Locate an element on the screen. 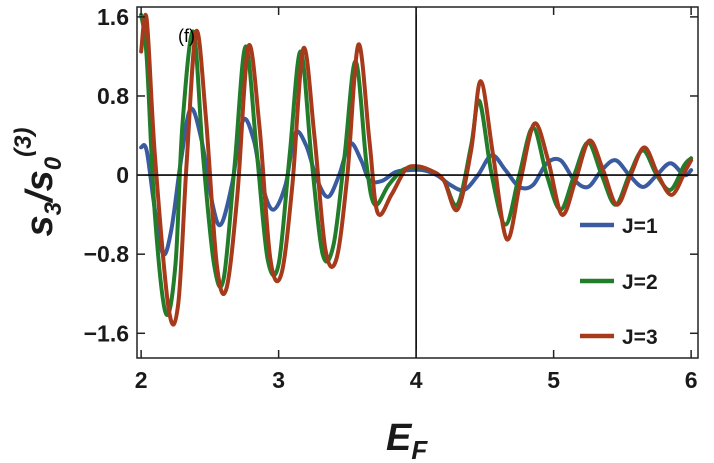 The image size is (714, 463). x-tick-label: 3 is located at coordinates (278, 380).